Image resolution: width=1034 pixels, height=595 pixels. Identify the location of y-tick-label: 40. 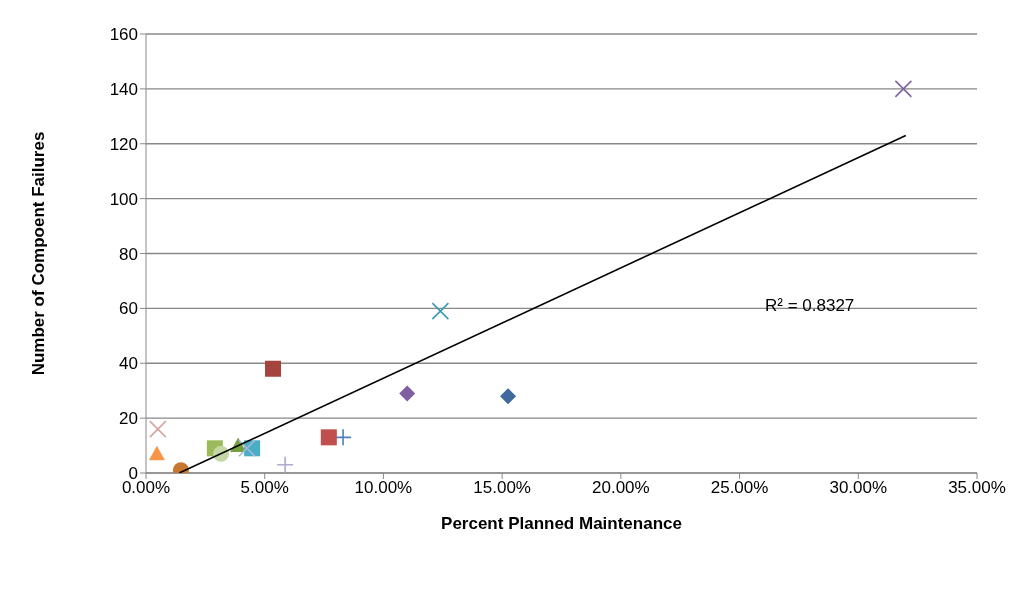
(128, 364).